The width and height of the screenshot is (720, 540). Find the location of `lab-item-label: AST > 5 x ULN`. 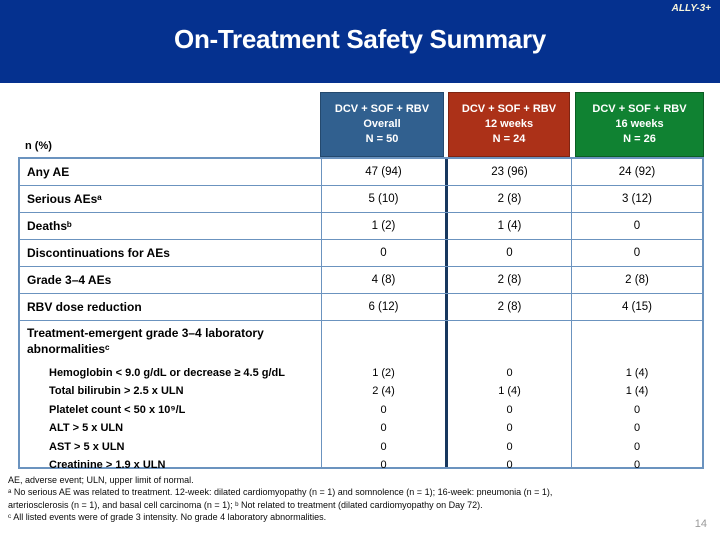

lab-item-label: AST > 5 x ULN is located at coordinates (87, 446).